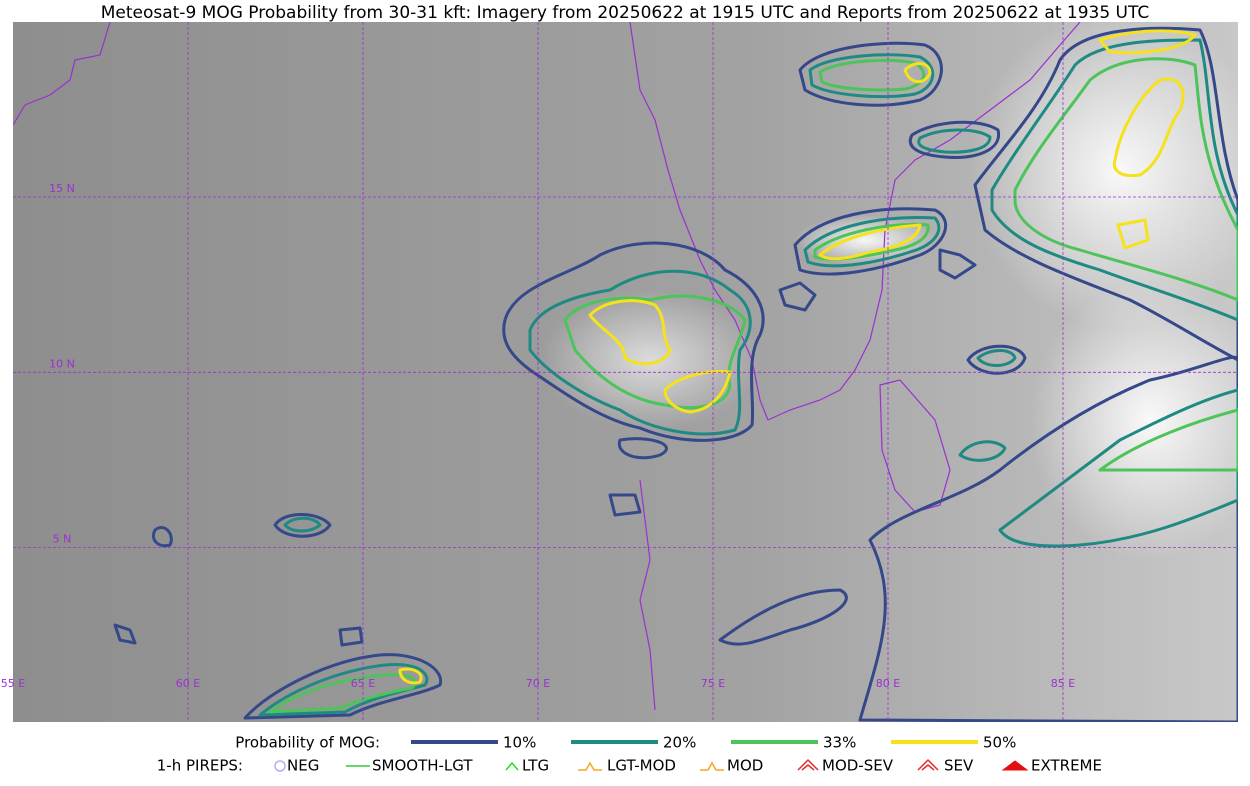  Describe the element at coordinates (519, 743) in the screenshot. I see `legend-text: 10%` at that location.